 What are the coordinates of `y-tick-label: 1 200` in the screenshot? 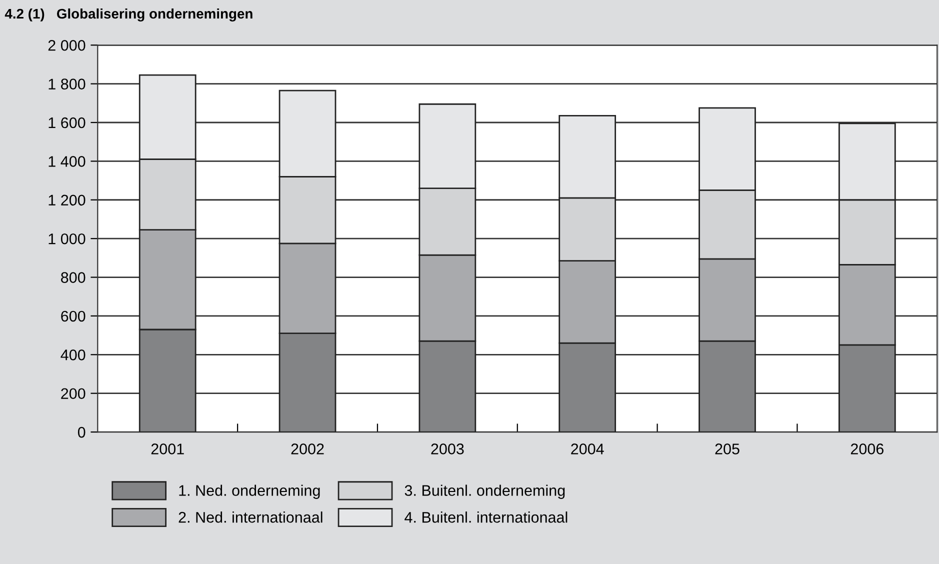 It's located at (67, 200).